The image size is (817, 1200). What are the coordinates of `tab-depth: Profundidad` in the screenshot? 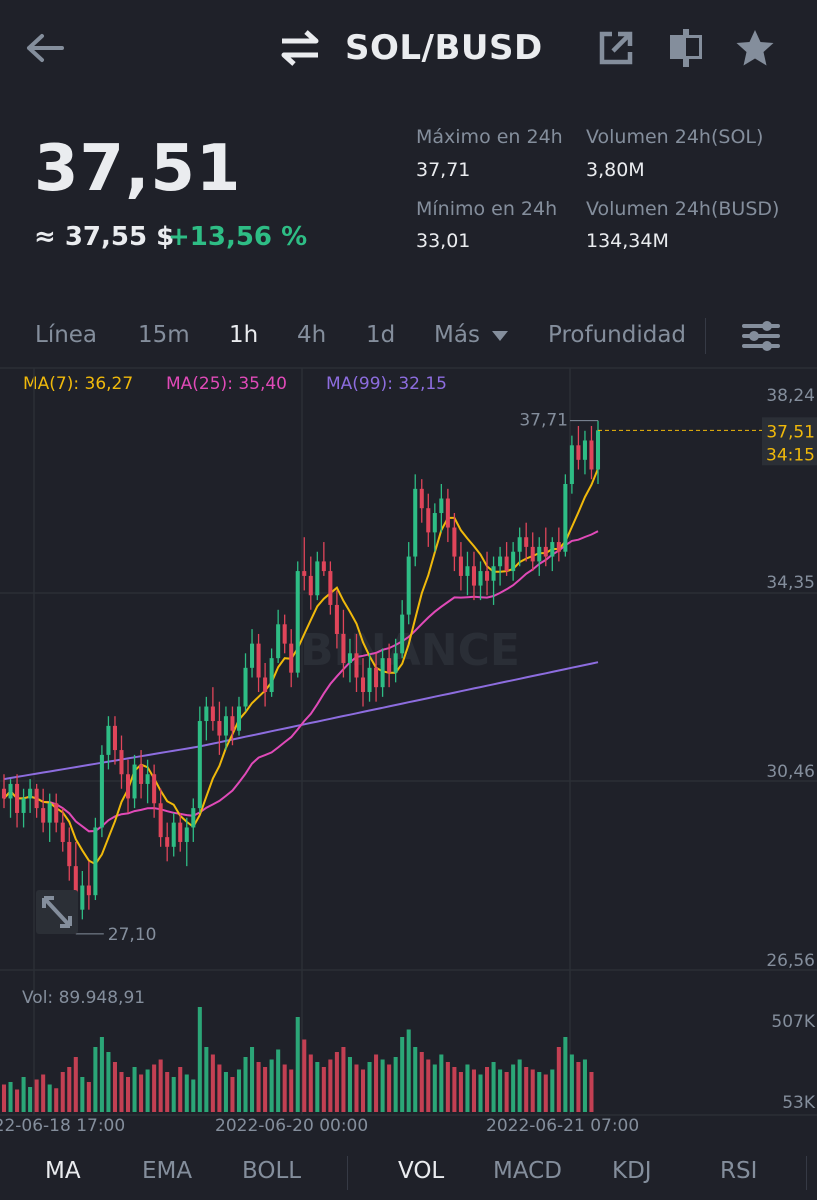 It's located at (617, 335).